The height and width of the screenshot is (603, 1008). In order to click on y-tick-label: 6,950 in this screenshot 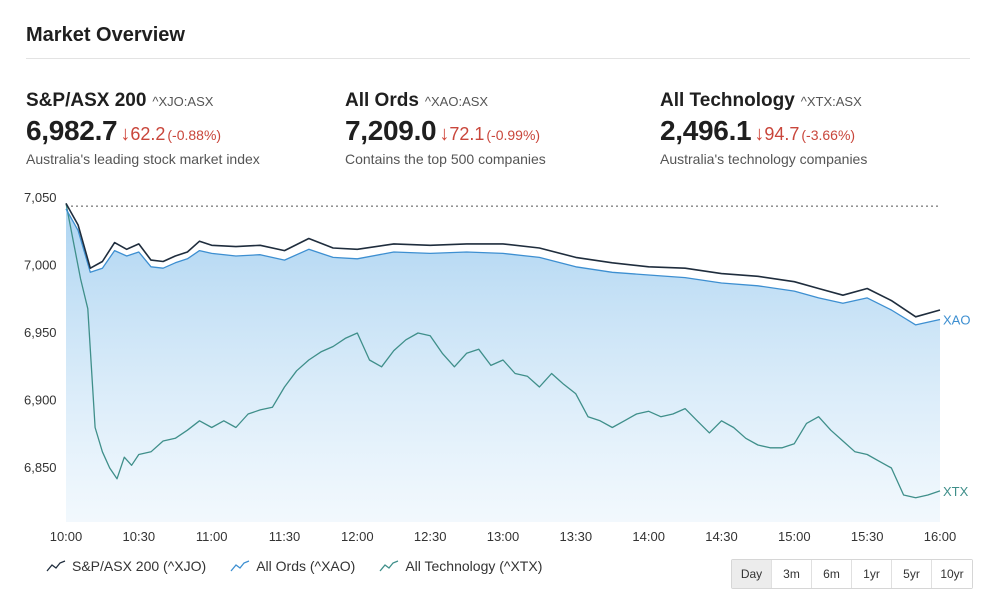, I will do `click(40, 332)`.